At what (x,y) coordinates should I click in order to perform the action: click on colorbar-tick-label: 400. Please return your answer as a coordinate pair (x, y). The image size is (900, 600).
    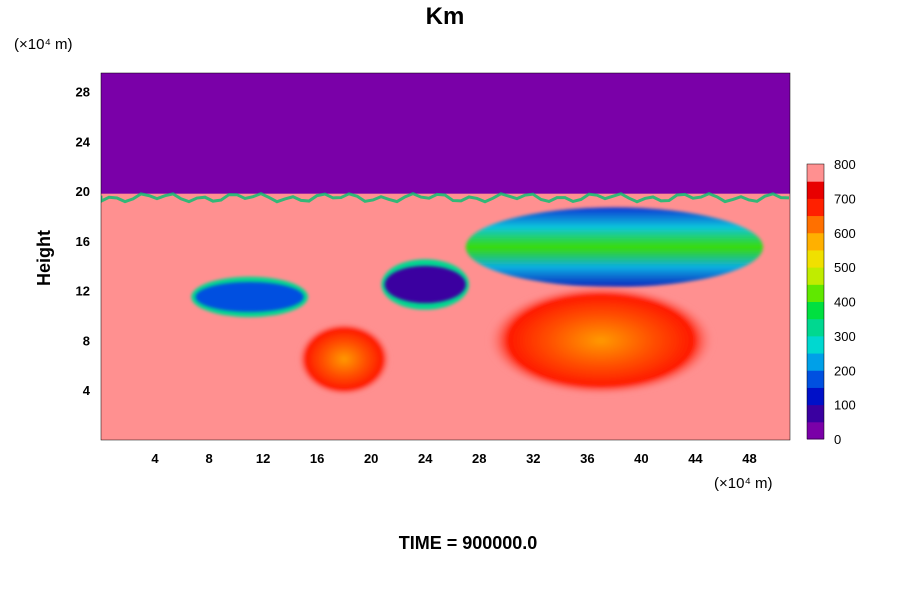
    Looking at the image, I should click on (845, 302).